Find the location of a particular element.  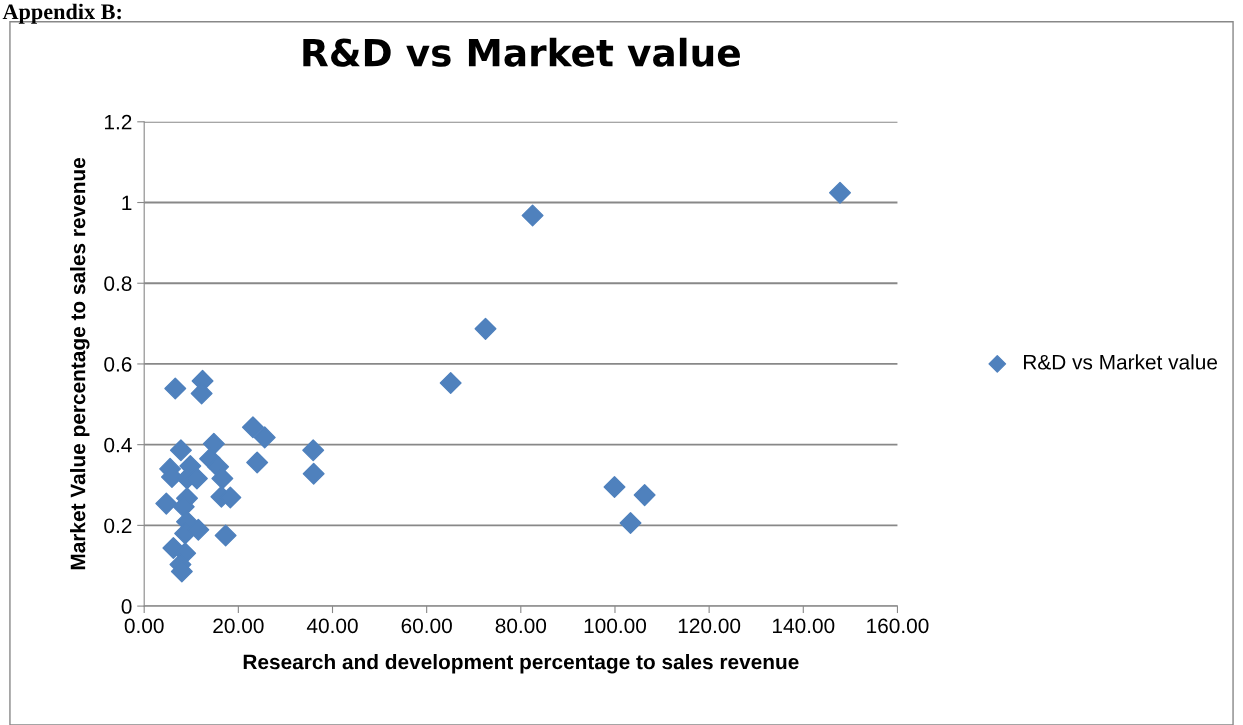

y-tick-label: 0.4 is located at coordinates (118, 445).